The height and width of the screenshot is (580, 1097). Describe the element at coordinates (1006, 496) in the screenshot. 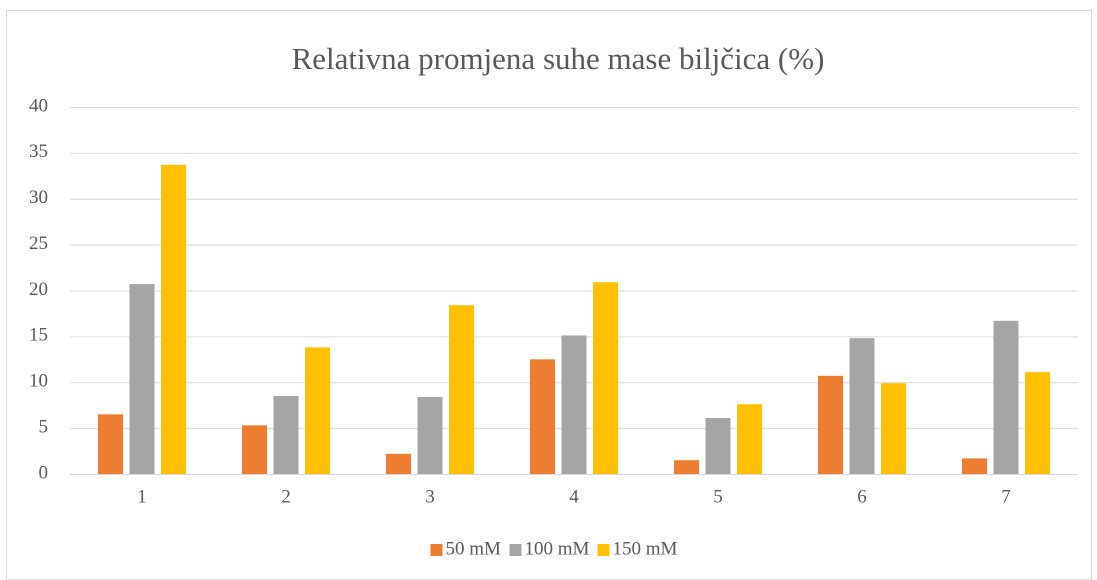

I see `x-tick-label: 7` at that location.